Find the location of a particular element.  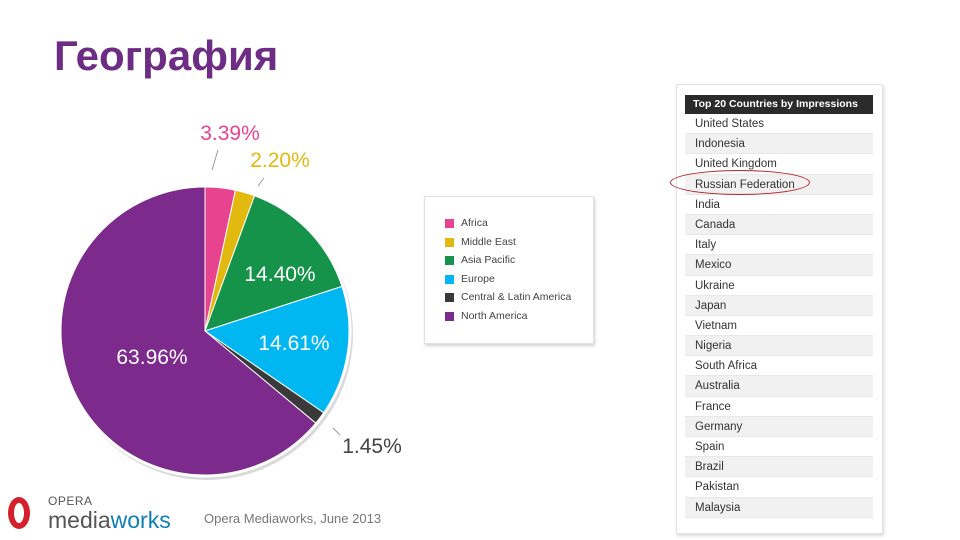

table-row: Vietnam is located at coordinates (779, 326).